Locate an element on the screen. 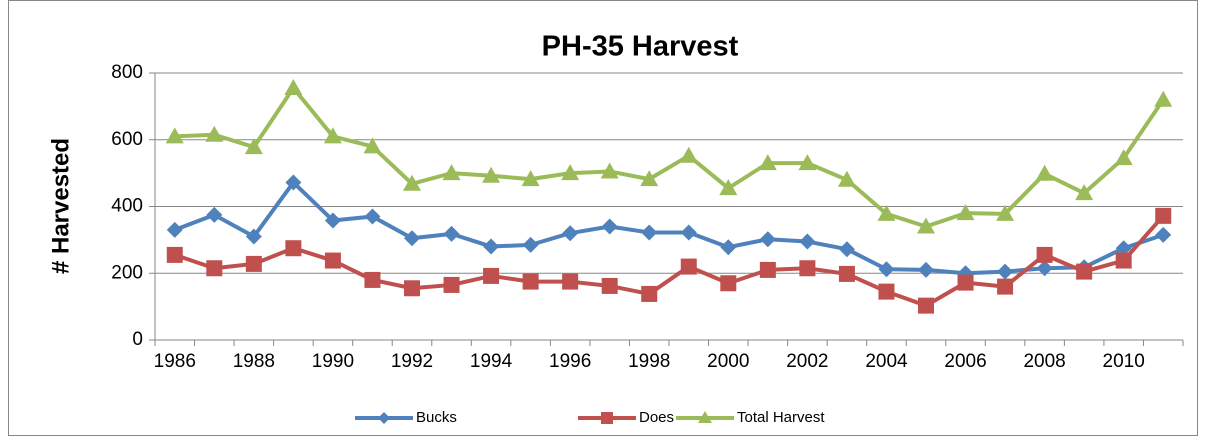 Image resolution: width=1206 pixels, height=441 pixels. legend-label: Bucks is located at coordinates (436, 417).